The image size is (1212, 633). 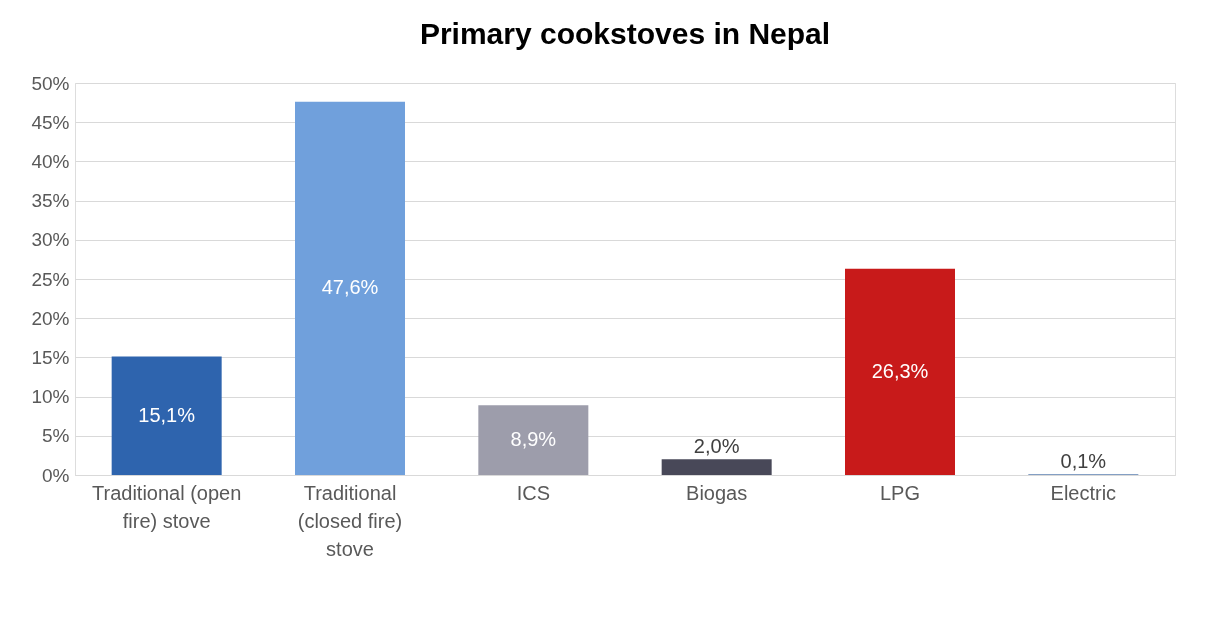 I want to click on y-tick-label: 5%, so click(x=56, y=436).